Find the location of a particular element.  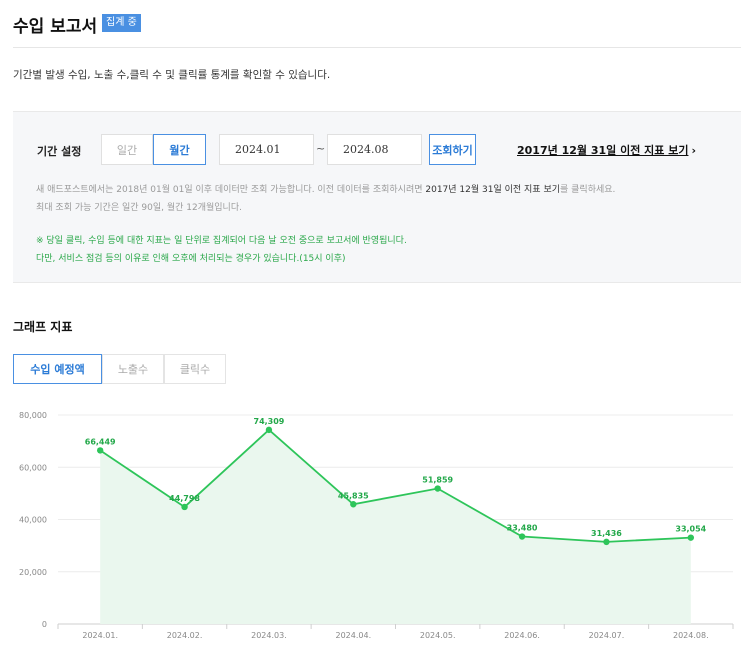

legacy-stats-link-label: 2017년 12월 31일 이전 지표 보기 is located at coordinates (603, 150).